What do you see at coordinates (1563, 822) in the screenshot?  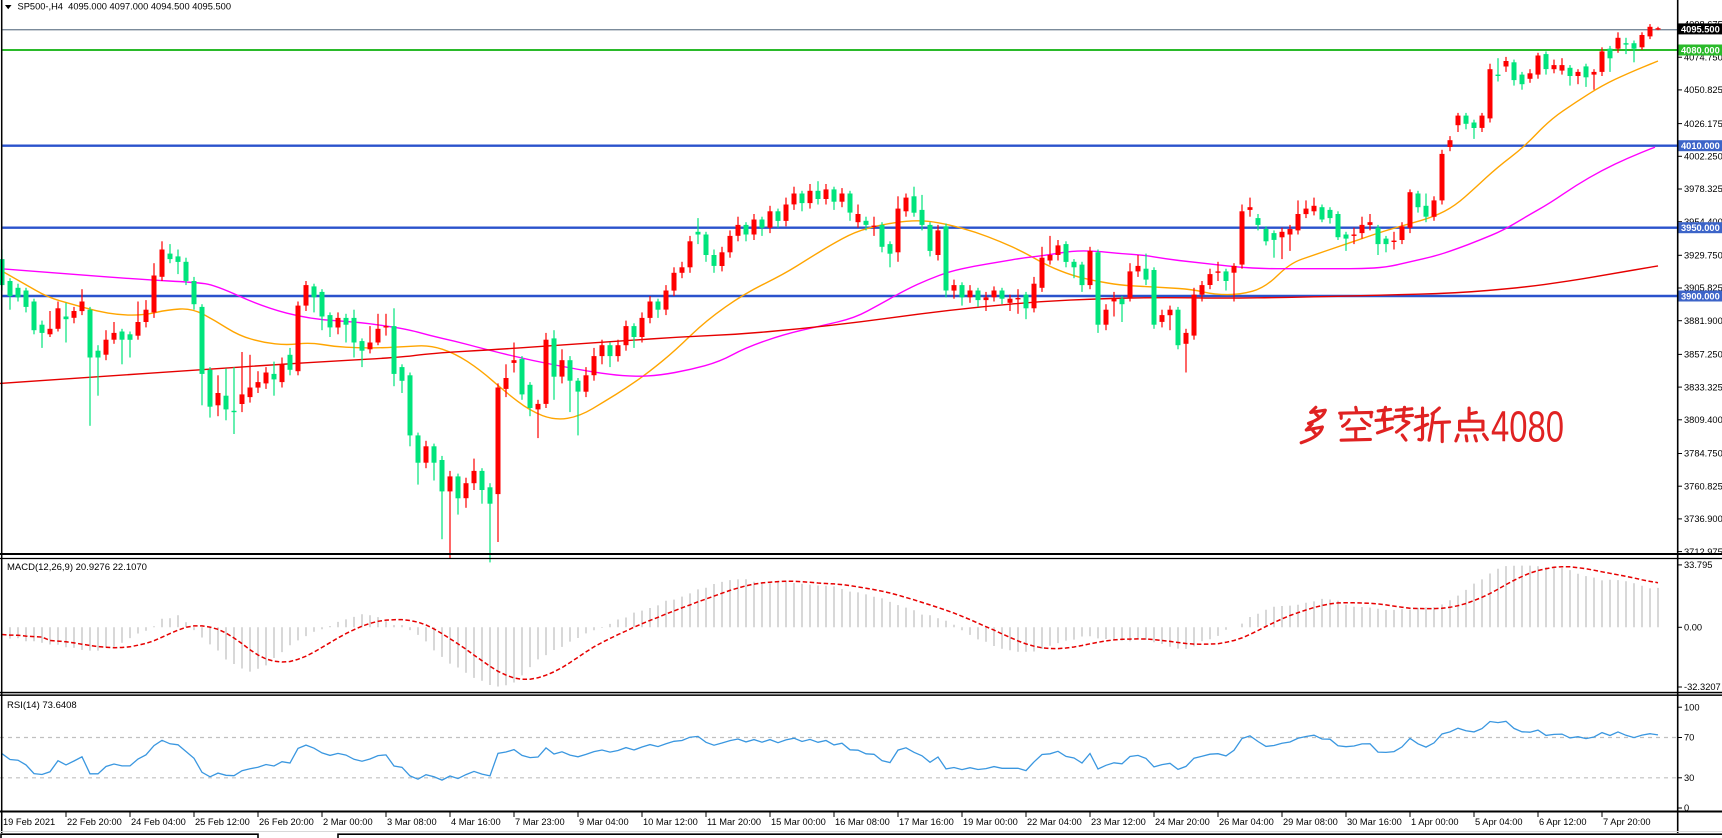 I see `svg-text: 6 Apr 12:00` at bounding box center [1563, 822].